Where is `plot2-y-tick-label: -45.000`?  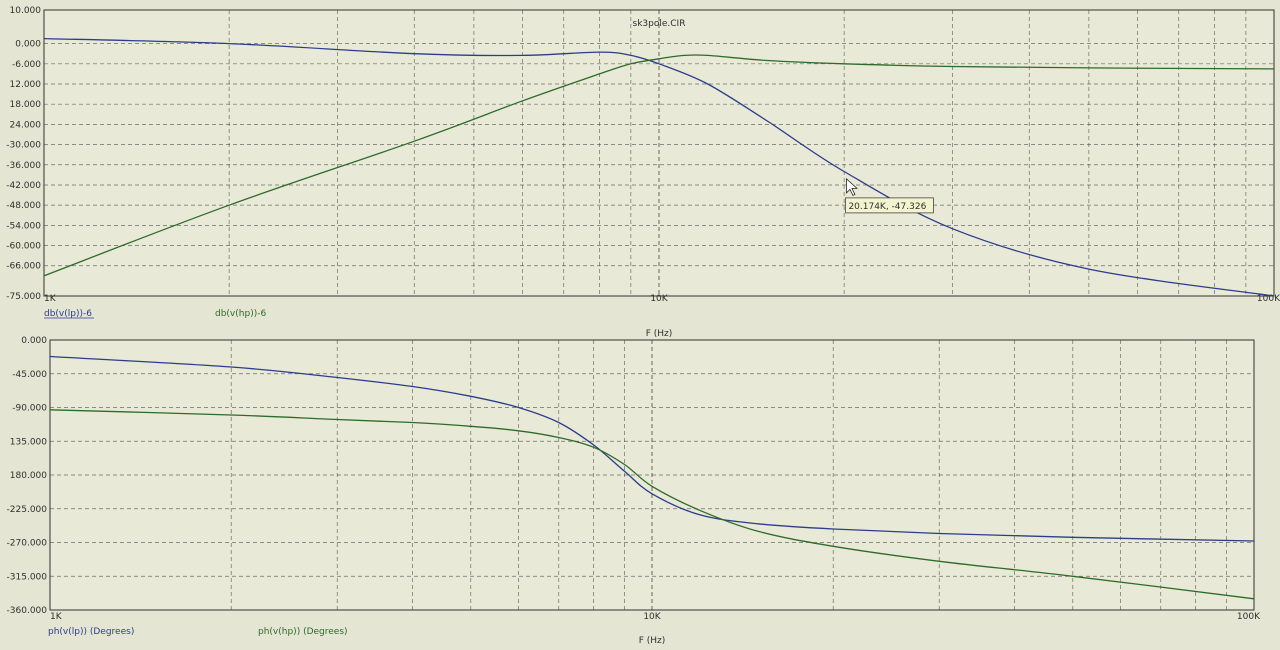 plot2-y-tick-label: -45.000 is located at coordinates (29, 375).